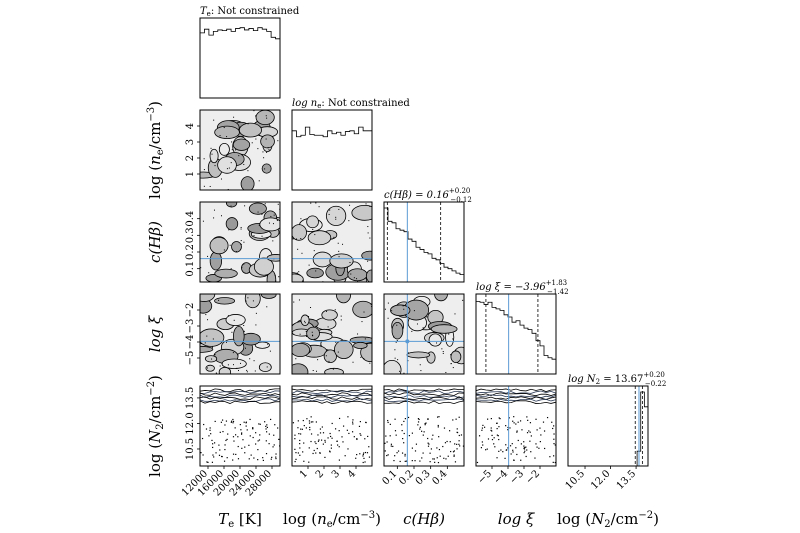 This screenshot has width=800, height=533. What do you see at coordinates (424, 519) in the screenshot?
I see `axis-label-cHb: c(Hβ)` at bounding box center [424, 519].